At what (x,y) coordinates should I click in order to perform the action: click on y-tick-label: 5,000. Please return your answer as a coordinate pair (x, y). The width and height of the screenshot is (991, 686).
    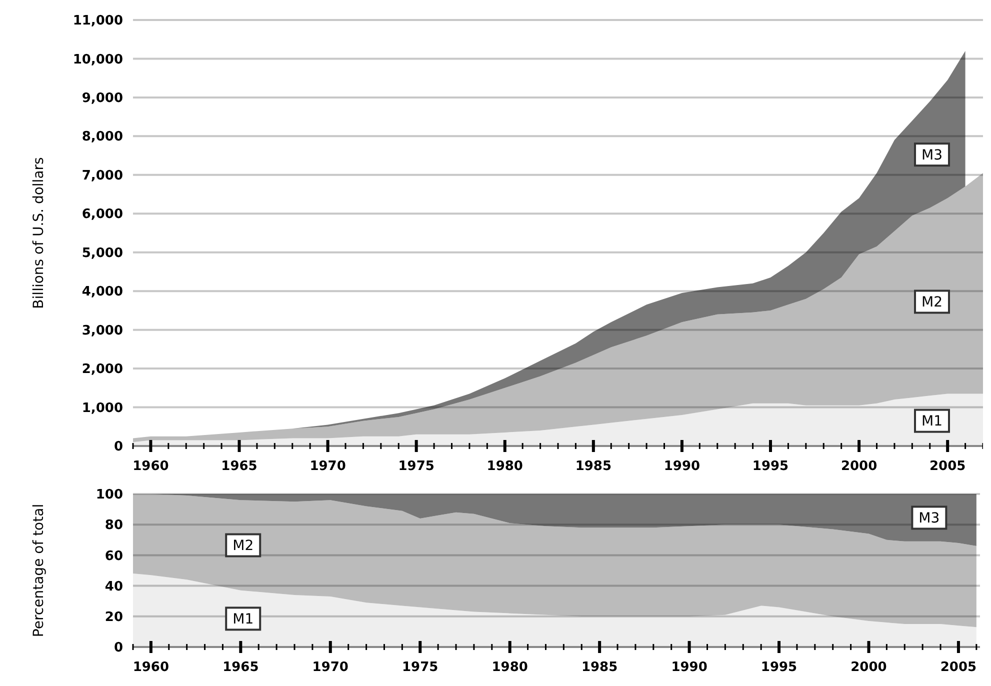
    Looking at the image, I should click on (102, 253).